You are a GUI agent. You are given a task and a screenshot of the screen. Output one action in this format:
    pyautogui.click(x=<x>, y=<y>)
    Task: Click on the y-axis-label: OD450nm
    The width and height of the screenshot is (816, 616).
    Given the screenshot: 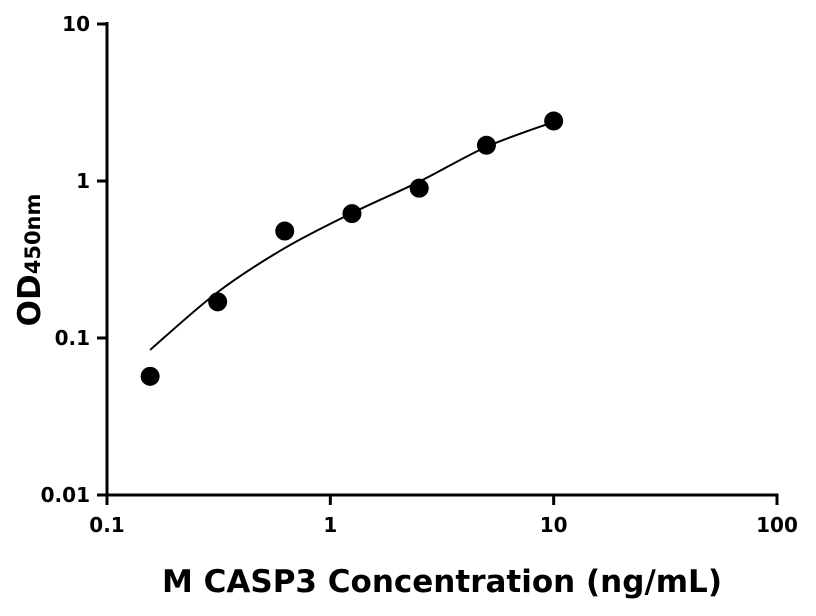 What is the action you would take?
    pyautogui.click(x=30, y=260)
    